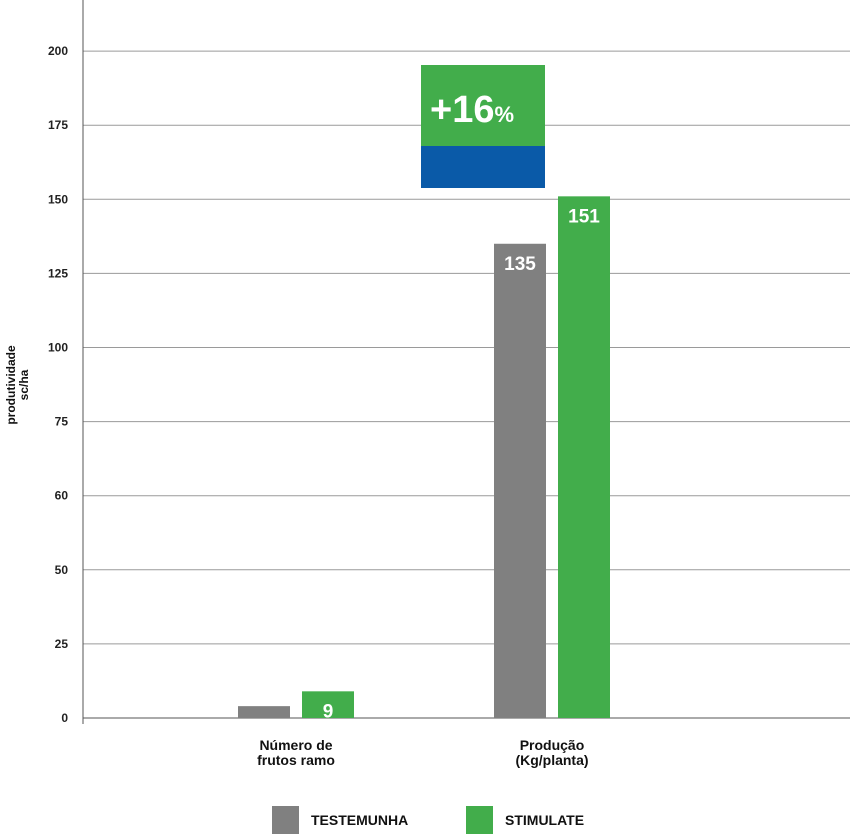  I want to click on legend-swatch-testemunha, so click(285, 820).